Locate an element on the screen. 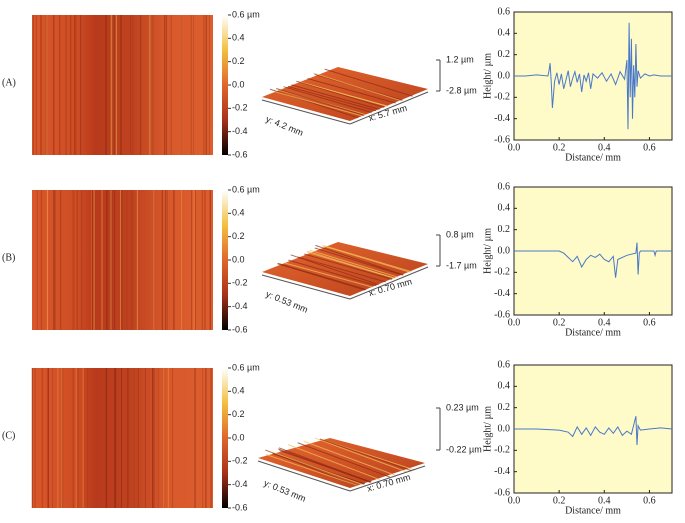 This screenshot has height=523, width=685. x-tick-label: 0.4 is located at coordinates (604, 147).